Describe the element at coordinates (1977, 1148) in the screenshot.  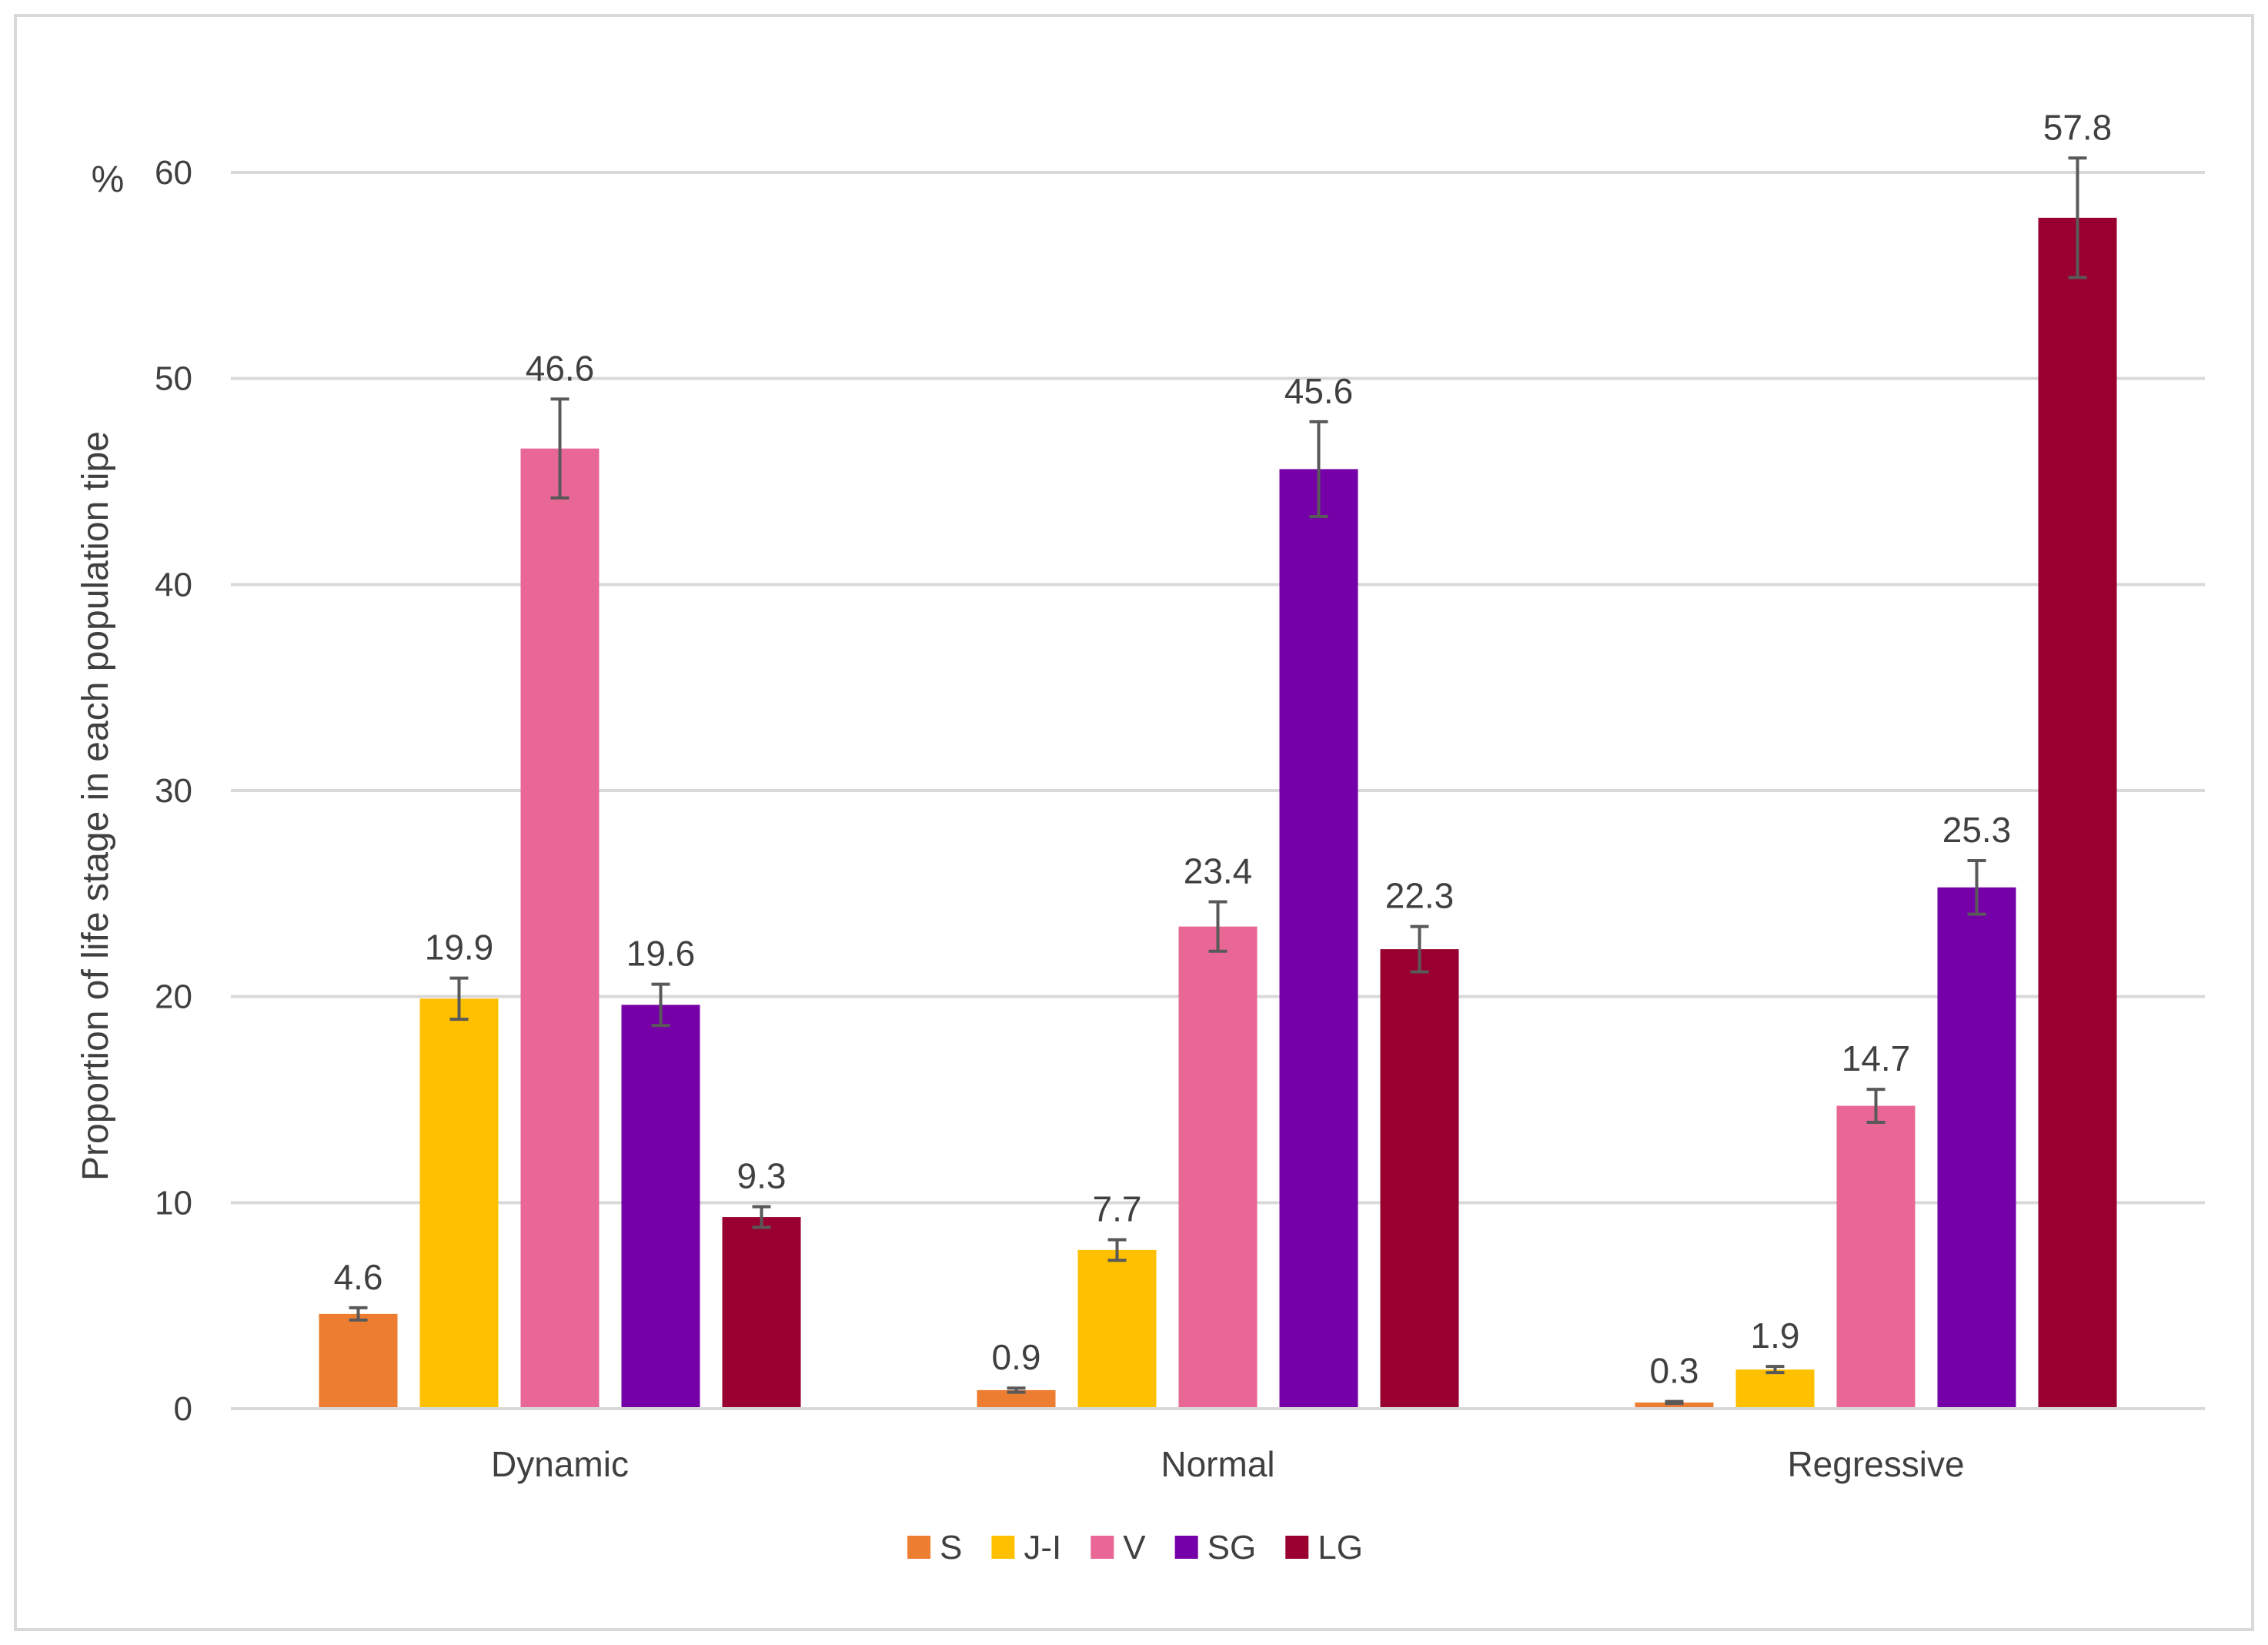
I see `bar-SG-Regressive` at that location.